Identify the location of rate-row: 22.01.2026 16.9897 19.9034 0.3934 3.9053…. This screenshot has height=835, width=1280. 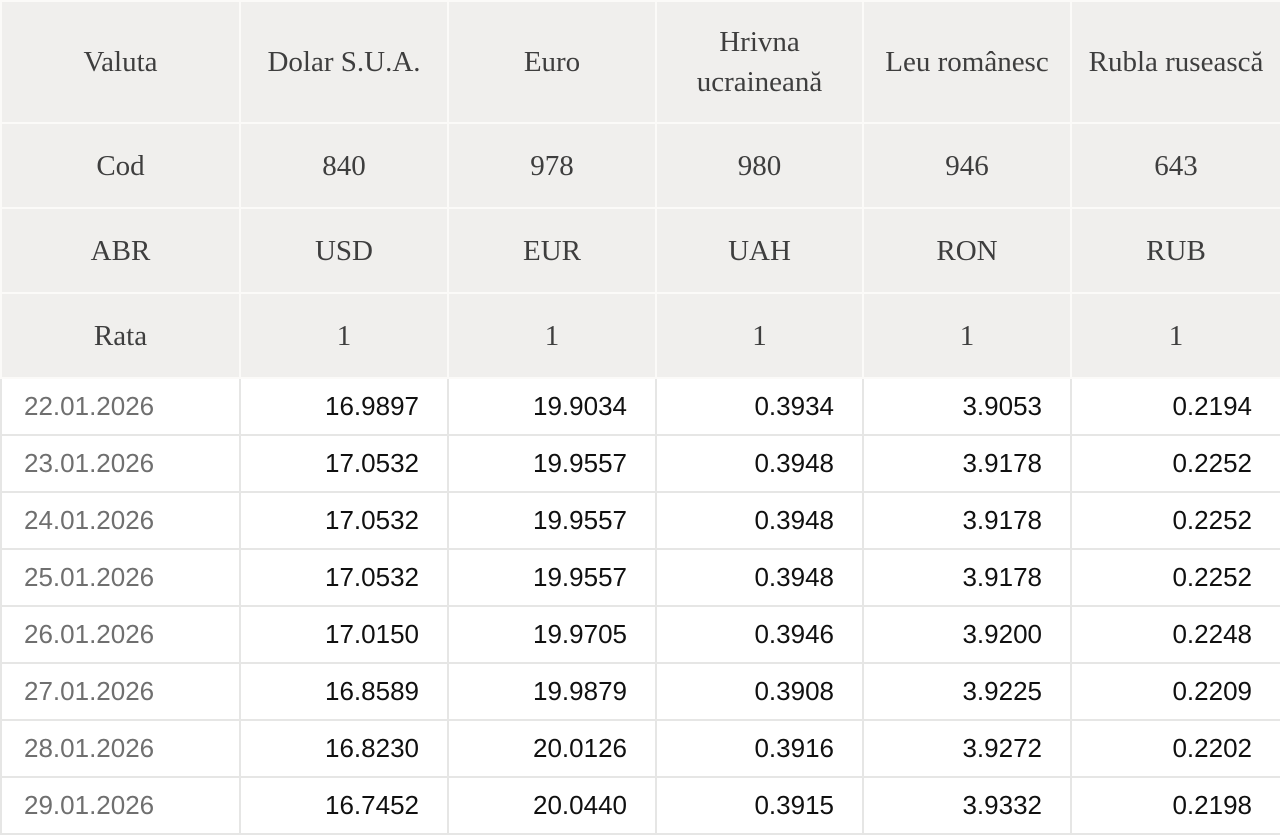
(640, 406).